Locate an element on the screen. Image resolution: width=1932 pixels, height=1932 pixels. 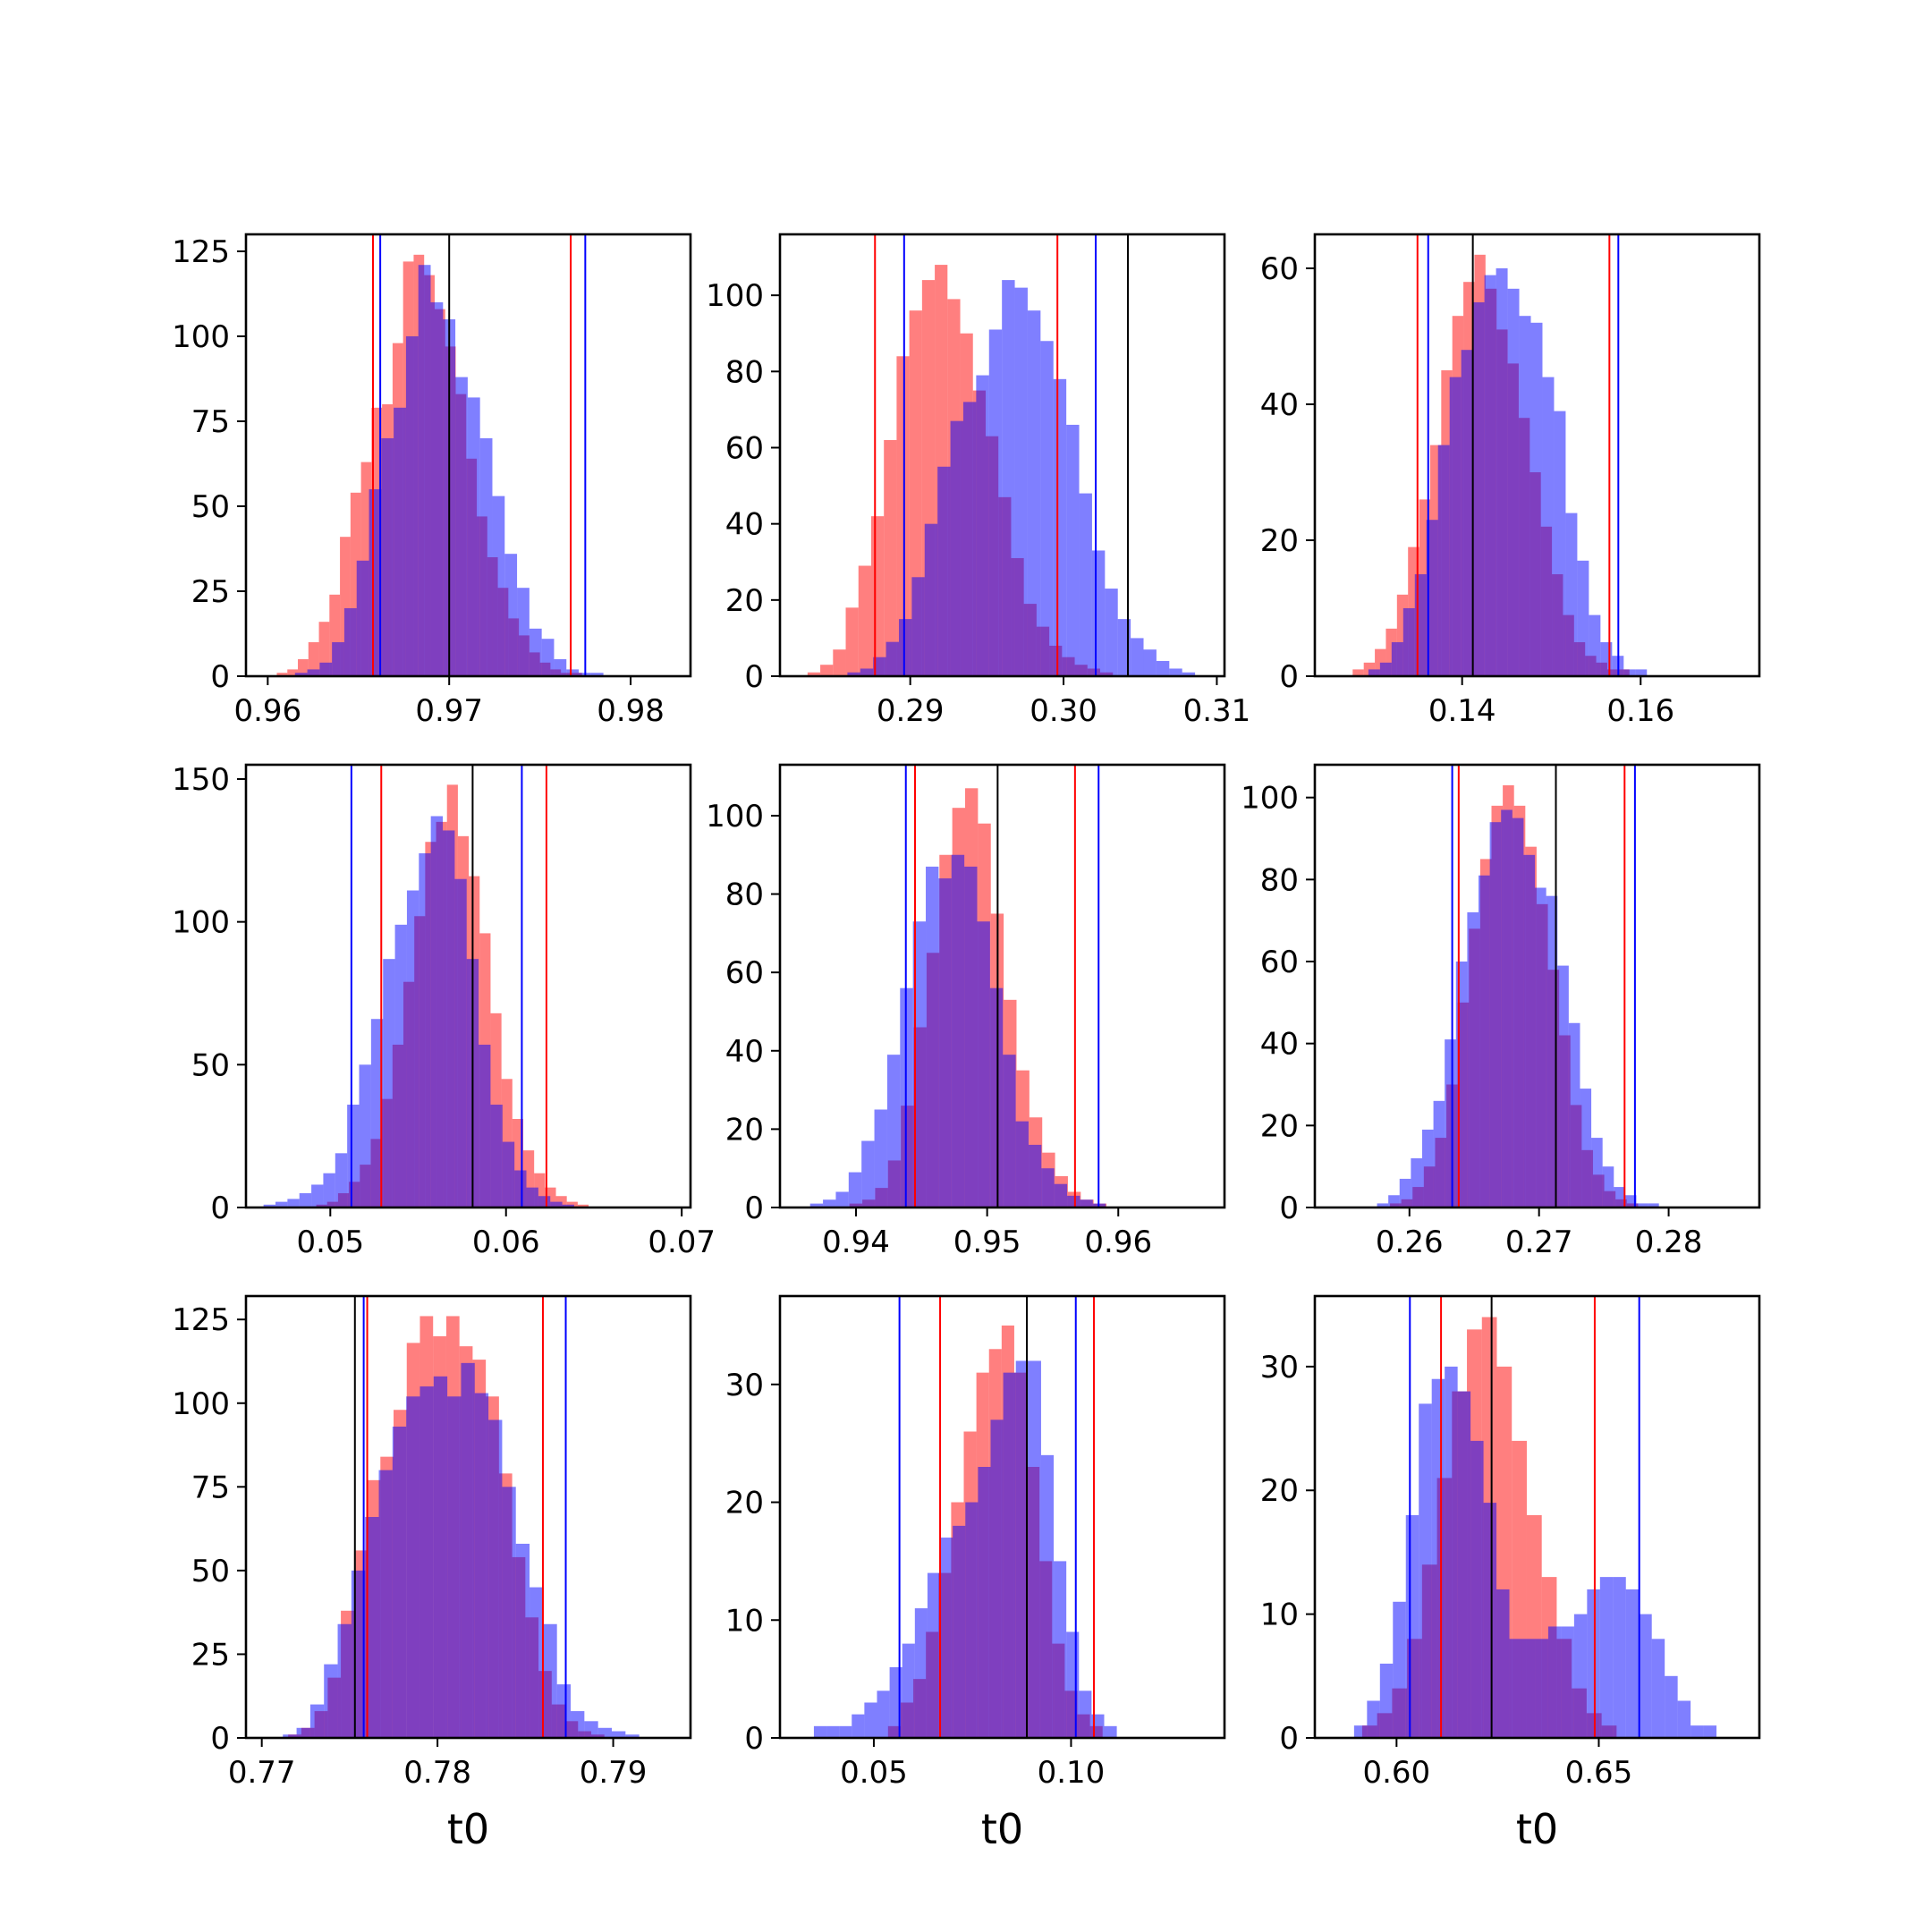
y-tick-label: 60 is located at coordinates (1279, 269).